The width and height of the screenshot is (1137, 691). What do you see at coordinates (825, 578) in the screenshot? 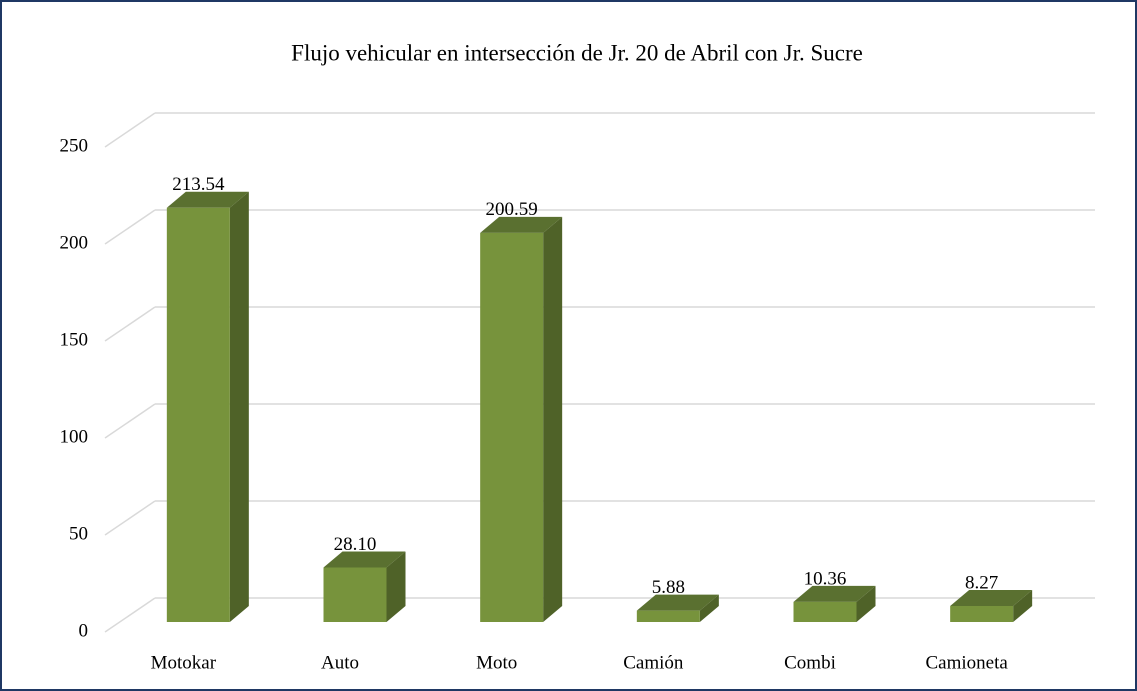
I see `value-label: 10.36` at bounding box center [825, 578].